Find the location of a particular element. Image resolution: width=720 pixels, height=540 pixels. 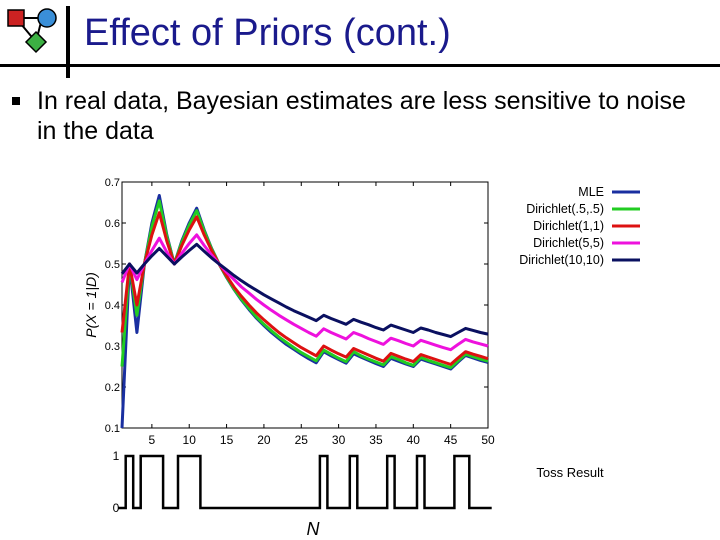

logo-icon is located at coordinates (32, 31).